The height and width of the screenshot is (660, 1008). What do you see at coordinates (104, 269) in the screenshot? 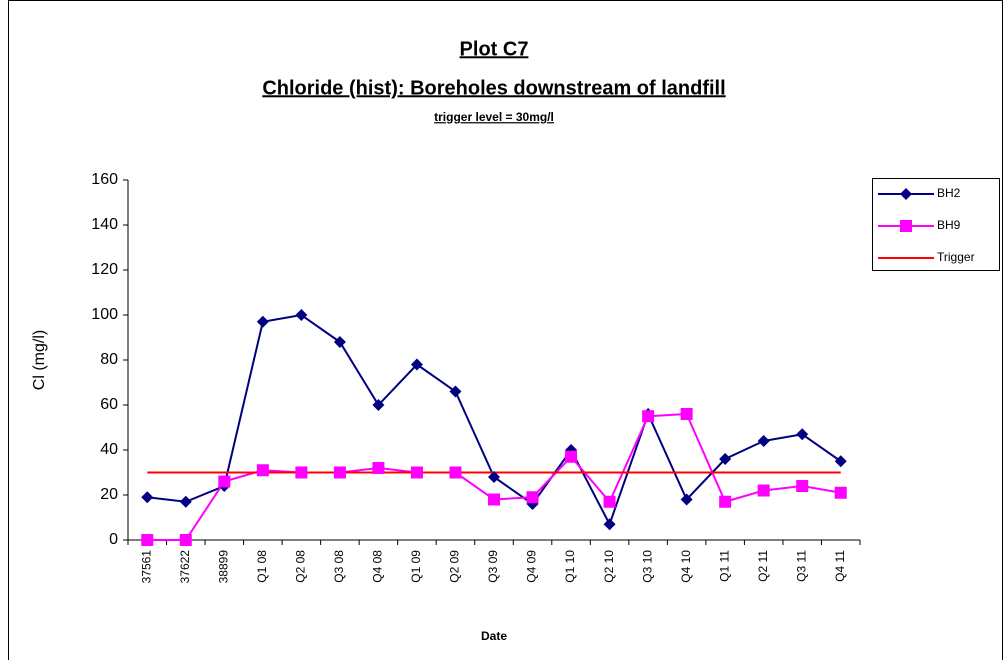
I see `y-tick-label: 120` at bounding box center [104, 269].